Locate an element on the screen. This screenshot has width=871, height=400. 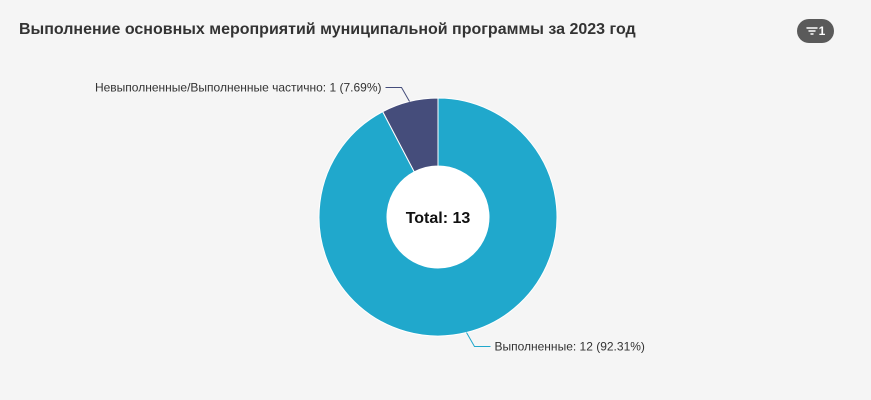
filter-icon is located at coordinates (811, 31).